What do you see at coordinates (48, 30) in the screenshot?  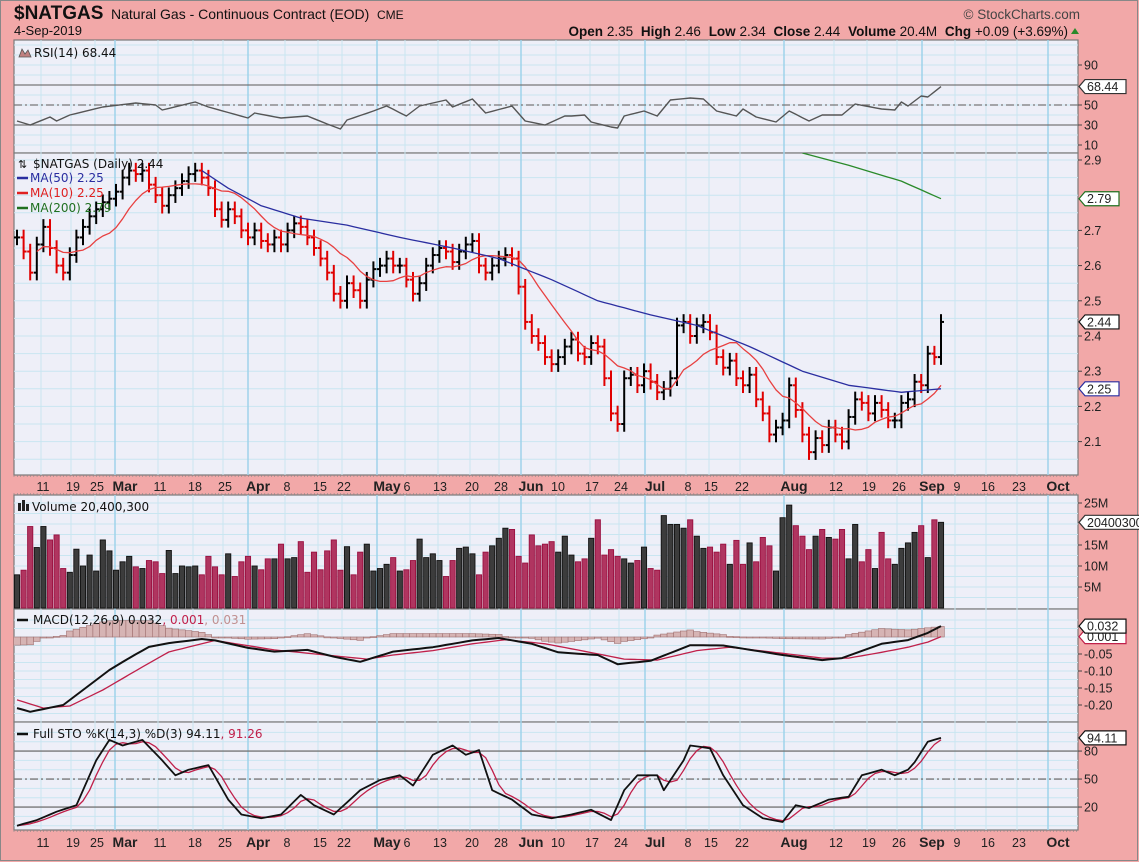 I see `chart-date: 4-Sep-2019` at bounding box center [48, 30].